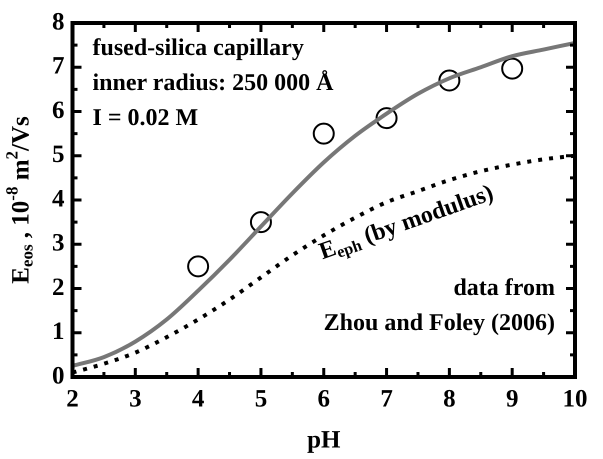 Image resolution: width=603 pixels, height=459 pixels. What do you see at coordinates (58, 110) in the screenshot?
I see `y-tick-label: 6` at bounding box center [58, 110].